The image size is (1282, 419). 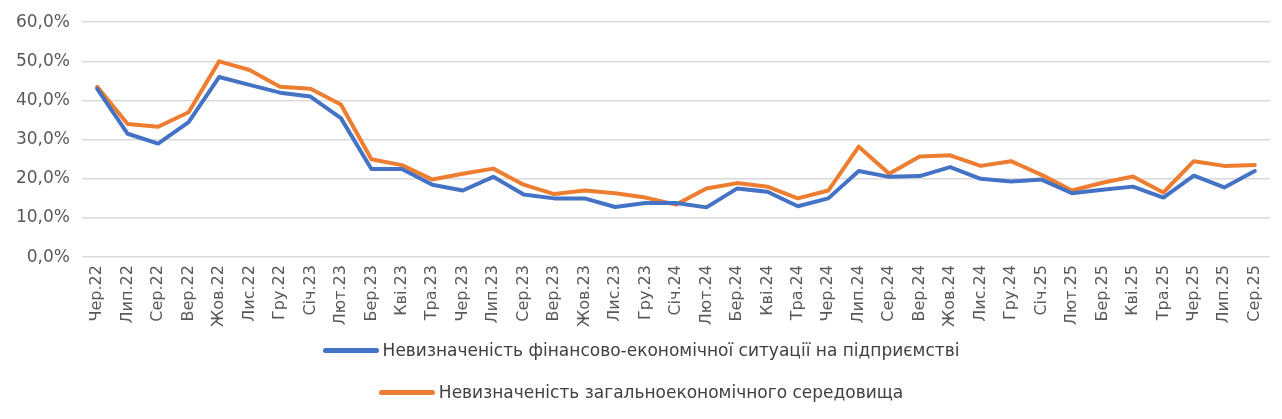 What do you see at coordinates (48, 255) in the screenshot?
I see `y-tick-label: 0,0%` at bounding box center [48, 255].